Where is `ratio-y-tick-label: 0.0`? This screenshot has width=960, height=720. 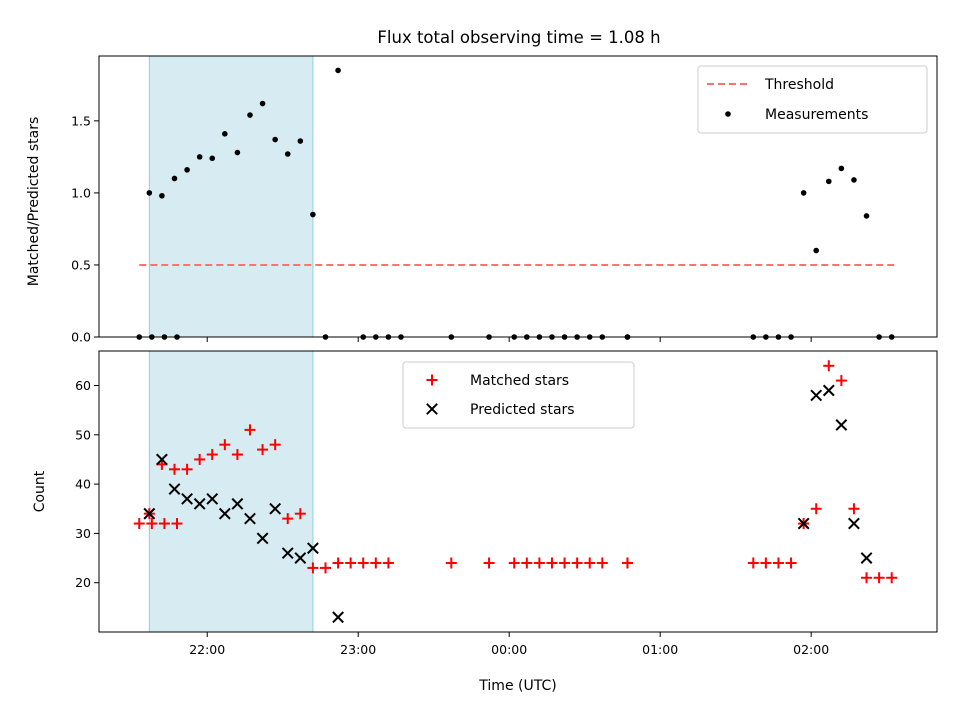 ratio-y-tick-label: 0.0 is located at coordinates (81, 337).